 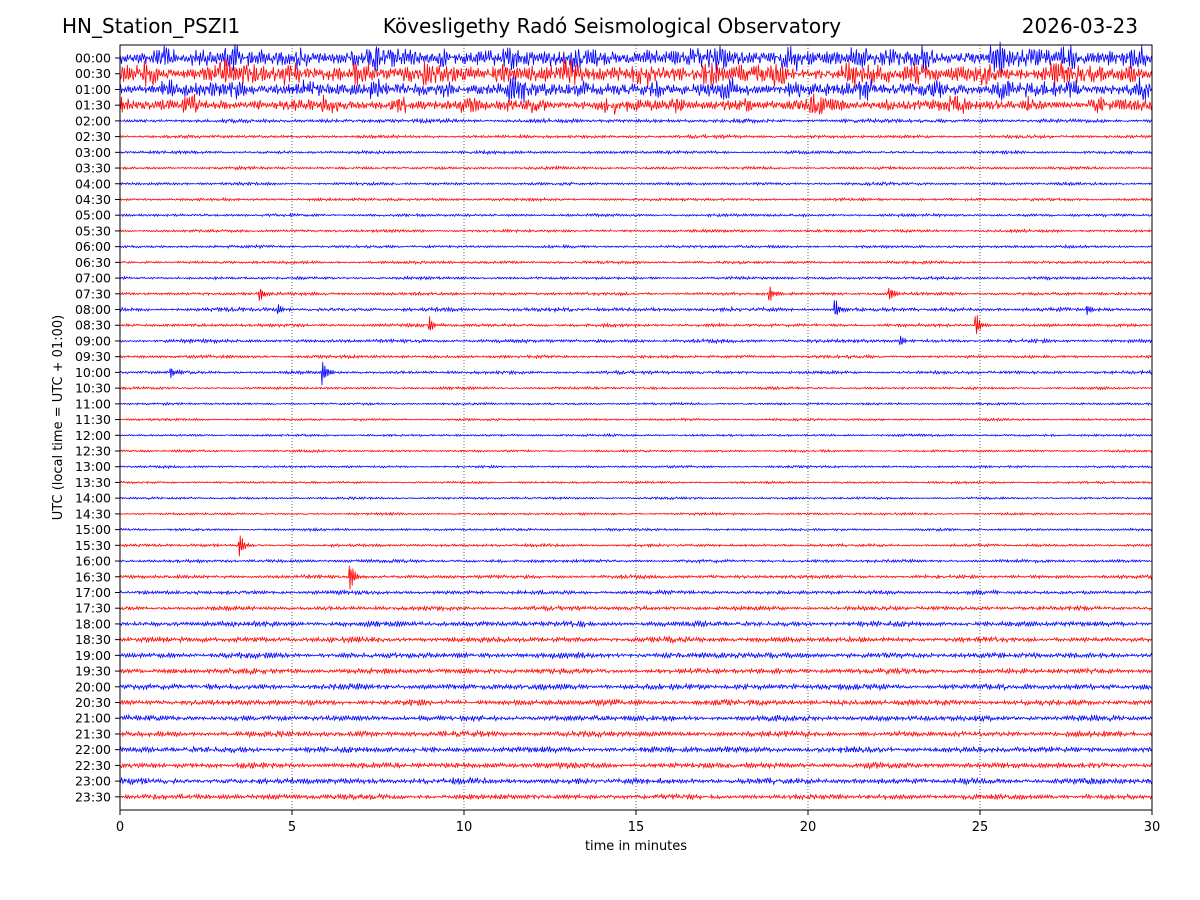 I want to click on y-tick-label: 17:30, so click(x=93, y=608).